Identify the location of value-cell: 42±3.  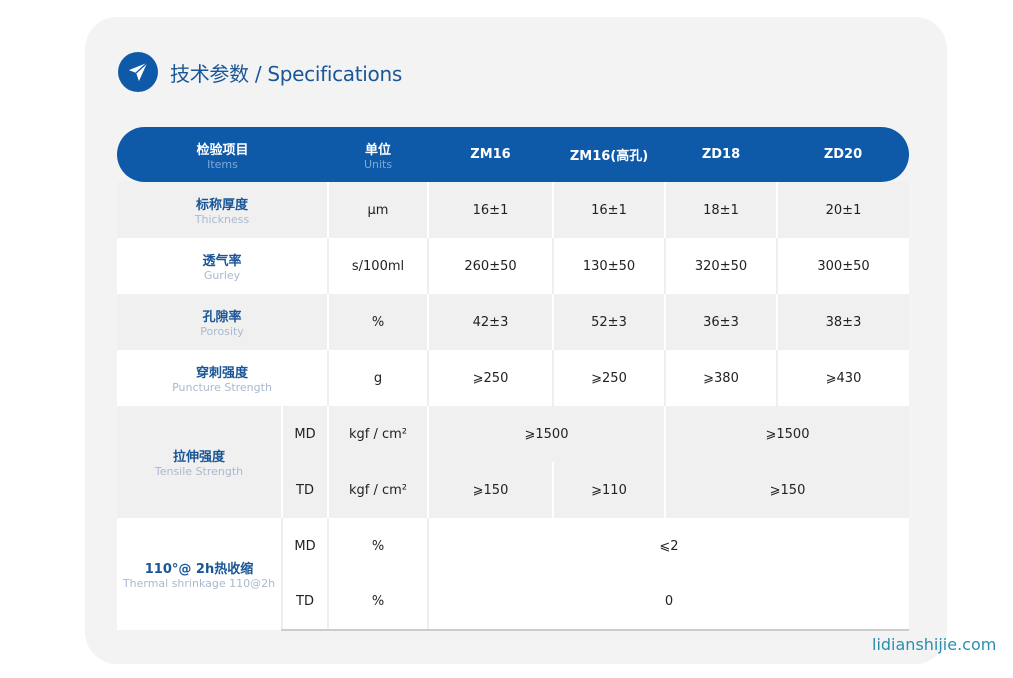
(490, 322).